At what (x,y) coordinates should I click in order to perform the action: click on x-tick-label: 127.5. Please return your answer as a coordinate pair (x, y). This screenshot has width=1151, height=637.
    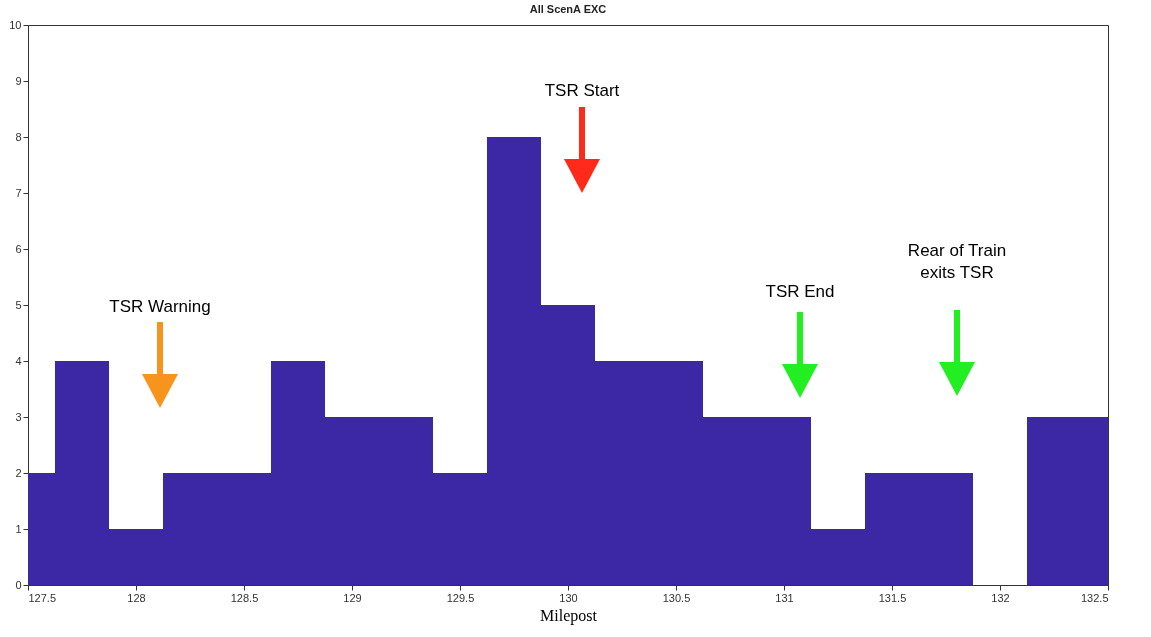
    Looking at the image, I should click on (42, 597).